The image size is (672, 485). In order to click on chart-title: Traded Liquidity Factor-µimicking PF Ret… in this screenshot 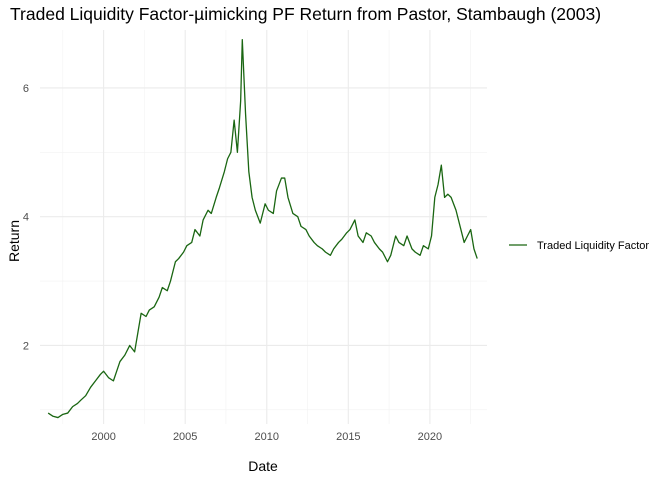, I will do `click(305, 14)`.